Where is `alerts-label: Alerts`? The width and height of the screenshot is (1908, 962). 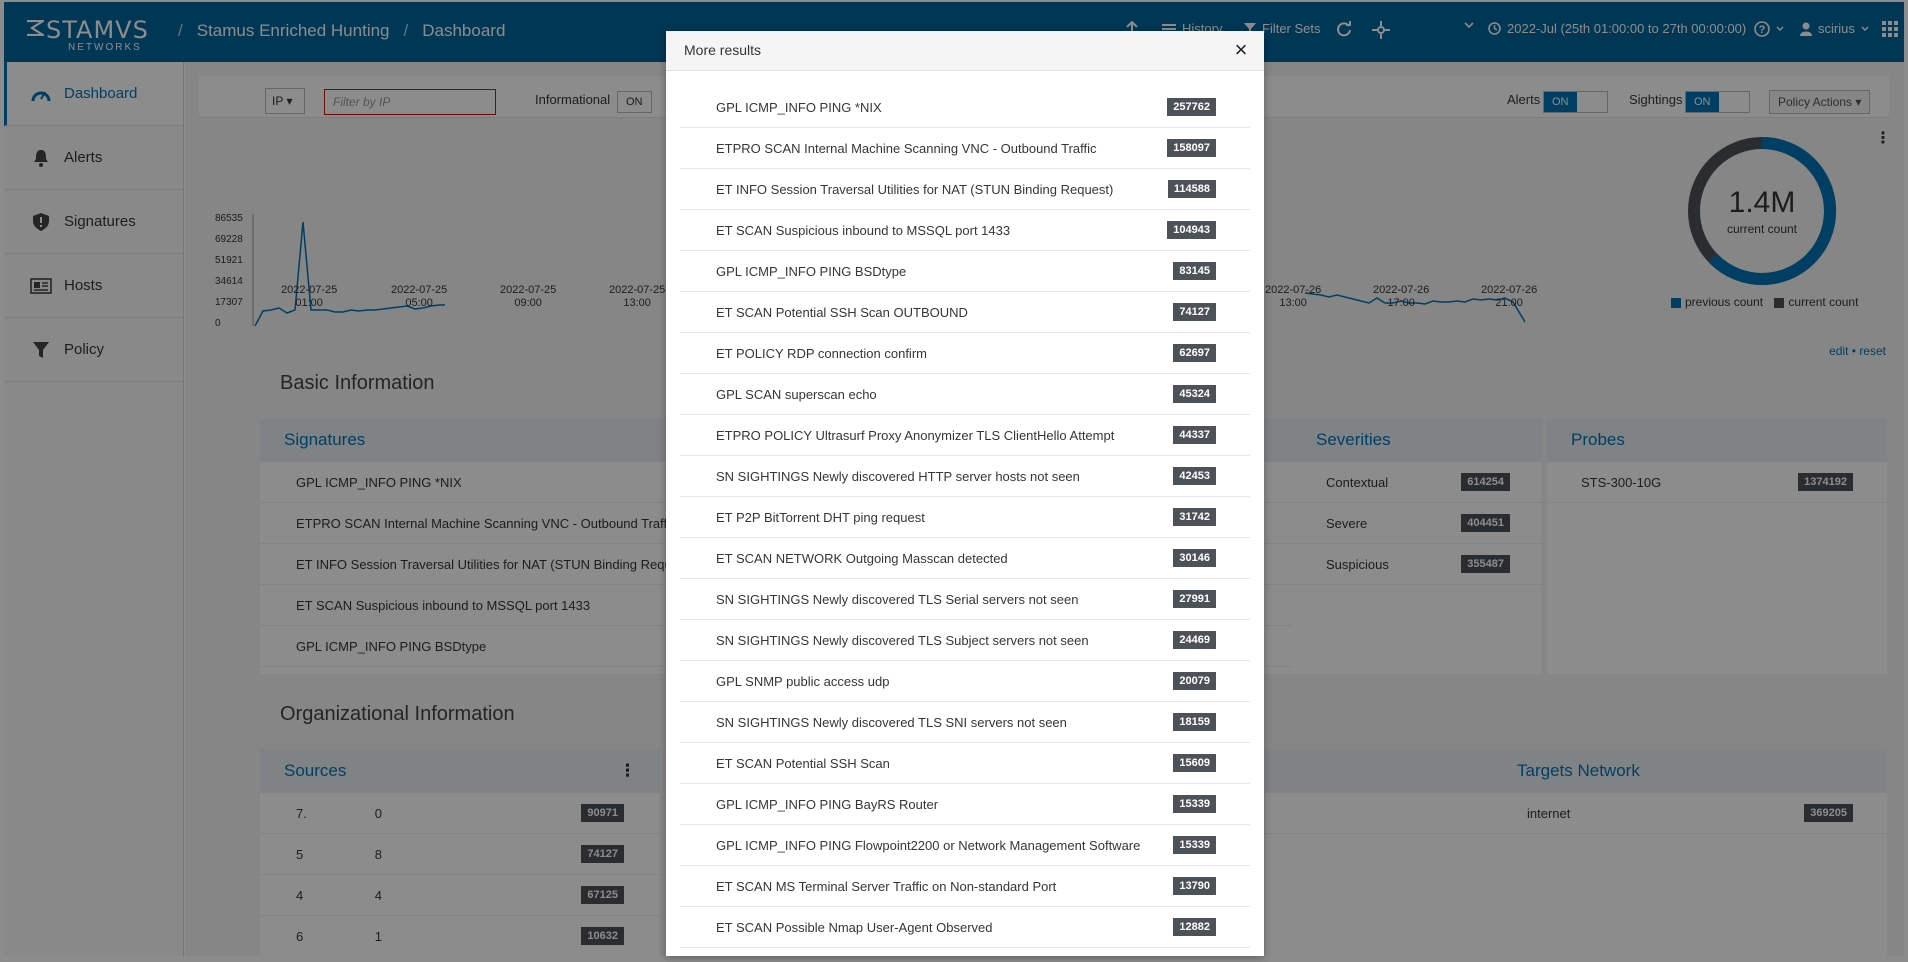
alerts-label: Alerts is located at coordinates (1524, 99).